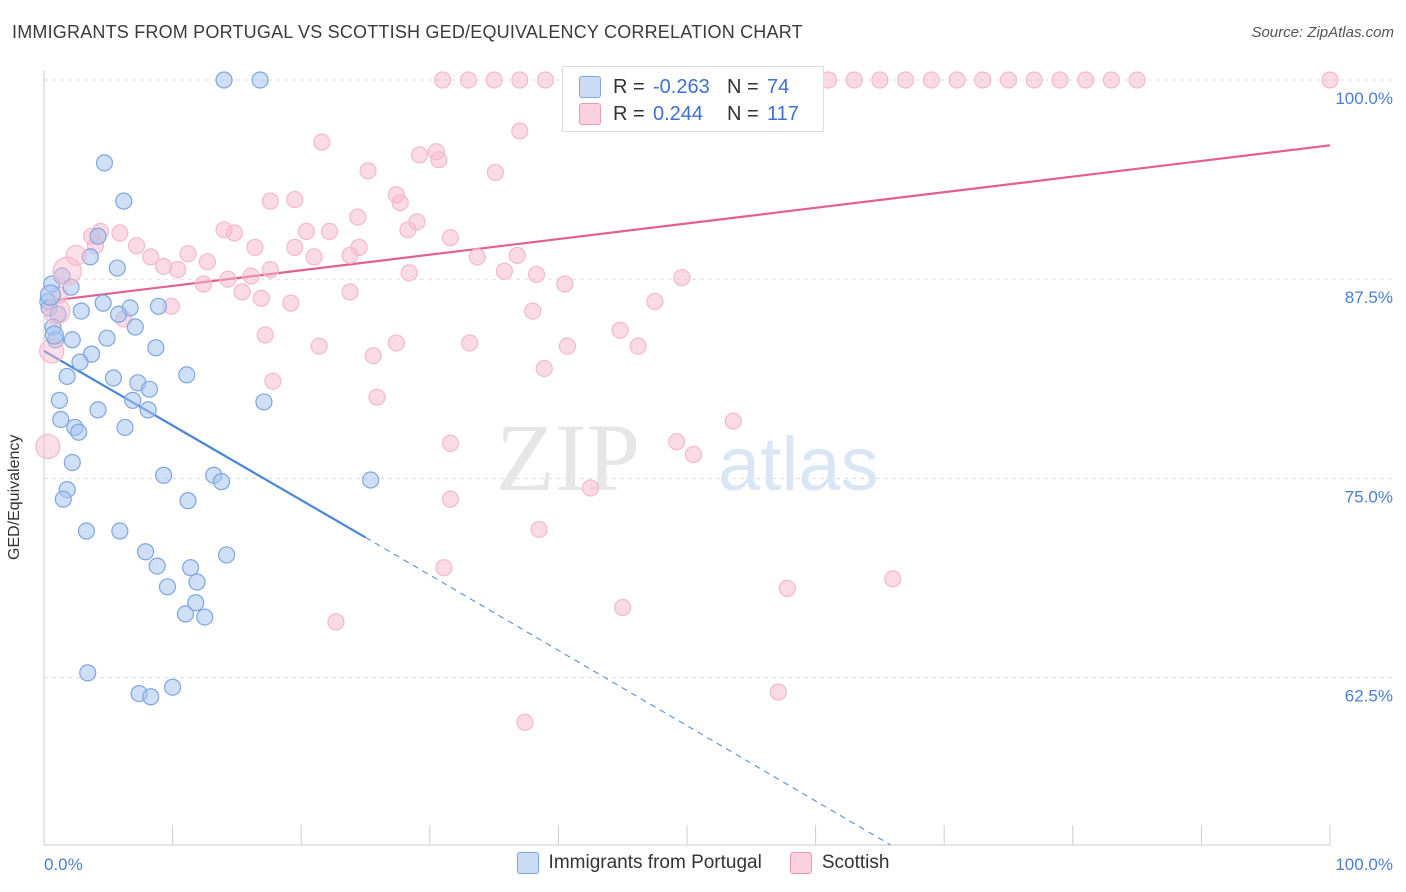 This screenshot has width=1406, height=892. What do you see at coordinates (689, 114) in the screenshot?
I see `legend-row-scottish: R = 0.244 N = 117` at bounding box center [689, 114].